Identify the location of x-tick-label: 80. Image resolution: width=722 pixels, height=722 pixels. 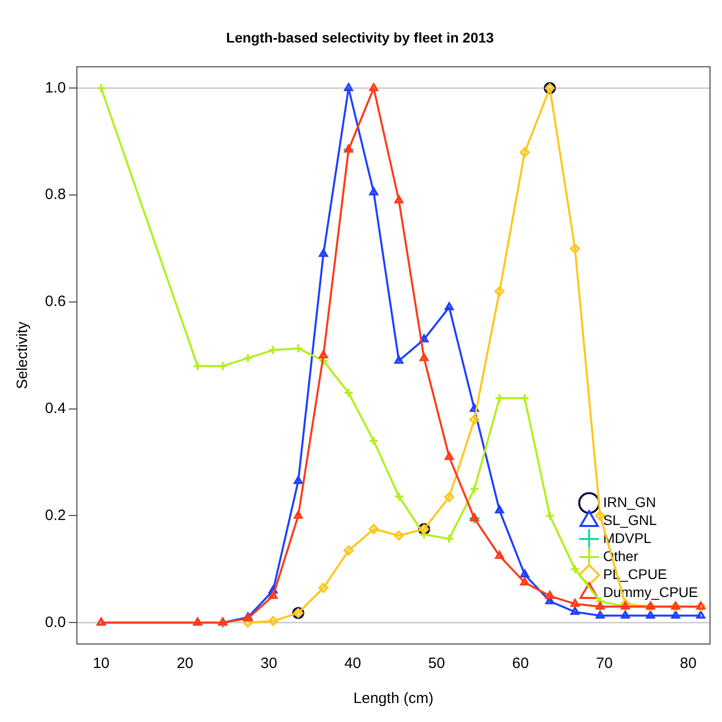
(688, 663).